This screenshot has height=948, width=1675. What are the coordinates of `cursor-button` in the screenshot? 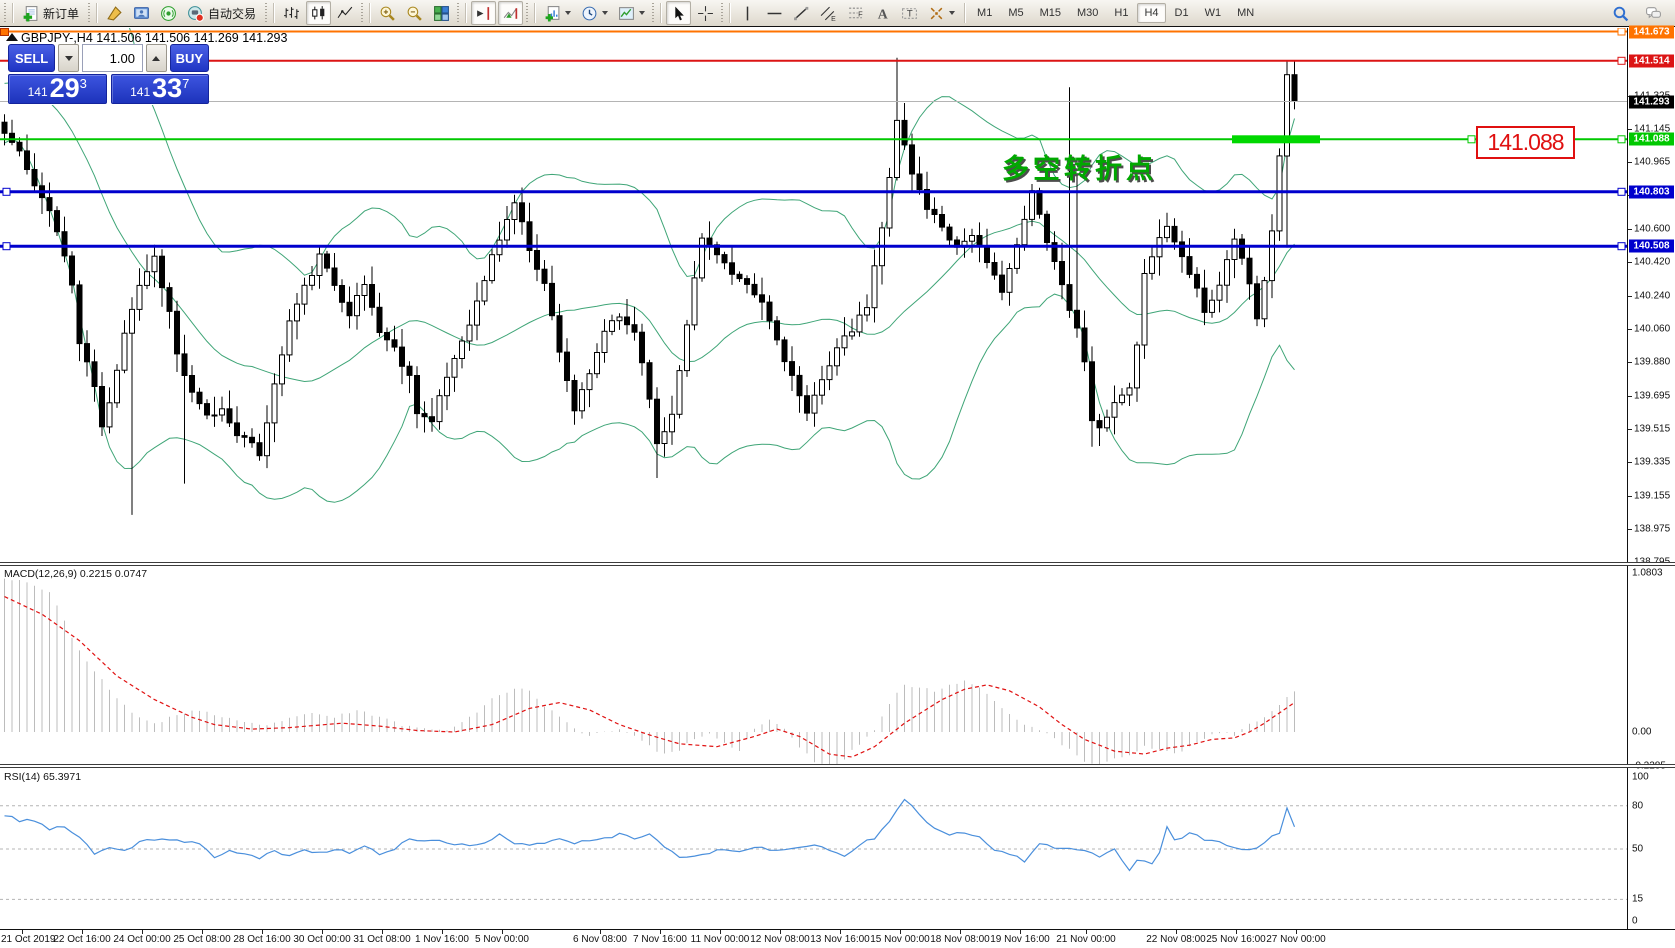 It's located at (679, 13).